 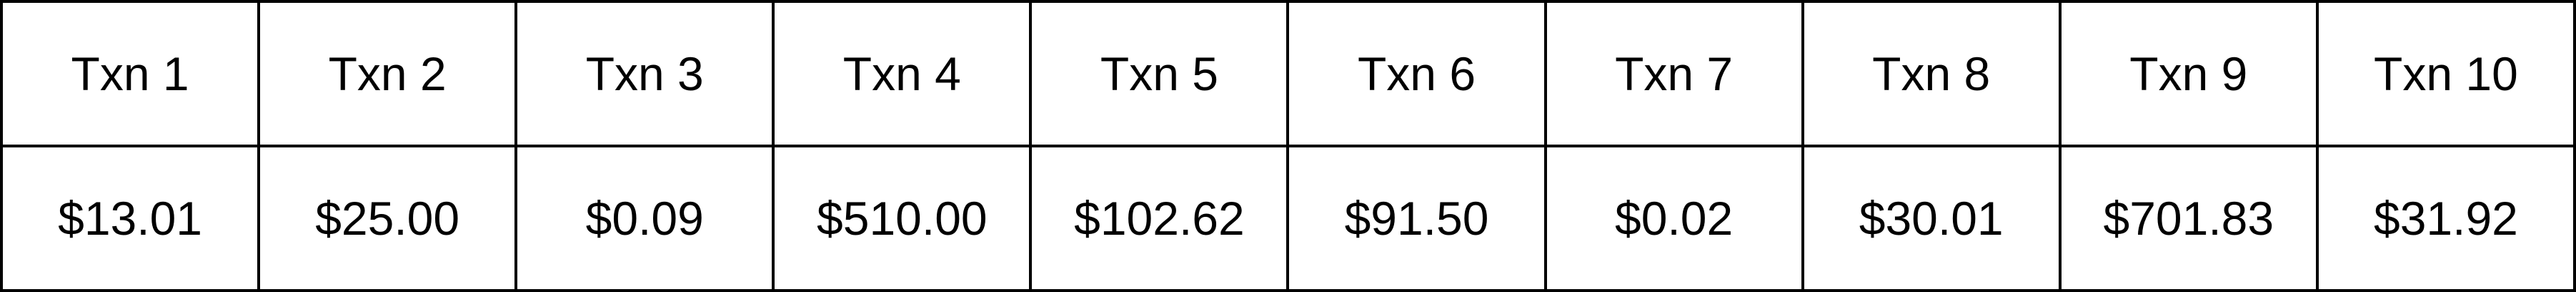 What do you see at coordinates (2188, 74) in the screenshot?
I see `header-cell-txn-9: Txn 9` at bounding box center [2188, 74].